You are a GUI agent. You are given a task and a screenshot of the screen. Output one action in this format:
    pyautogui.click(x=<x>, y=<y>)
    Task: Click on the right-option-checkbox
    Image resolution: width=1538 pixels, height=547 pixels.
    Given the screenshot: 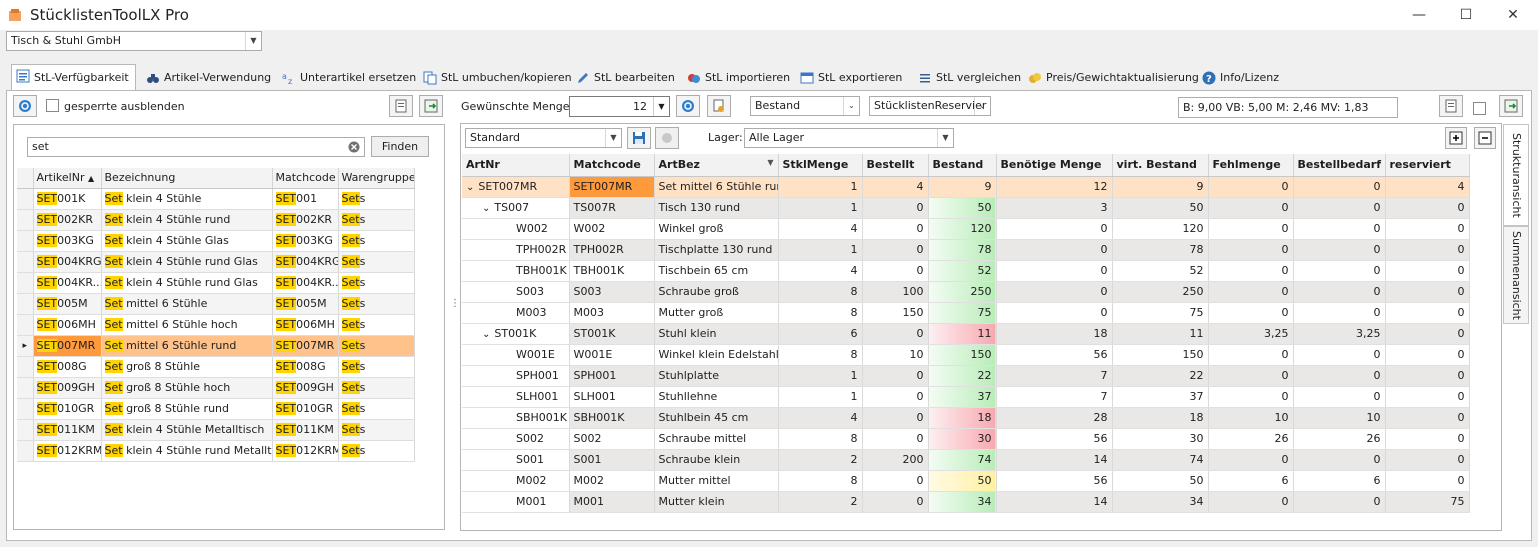 What is the action you would take?
    pyautogui.click(x=1479, y=108)
    